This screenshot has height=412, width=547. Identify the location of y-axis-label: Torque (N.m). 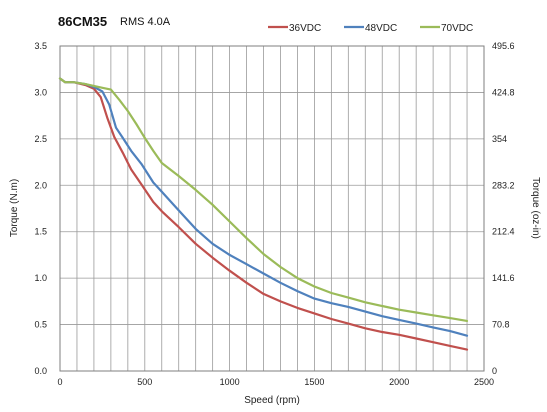
(14, 208).